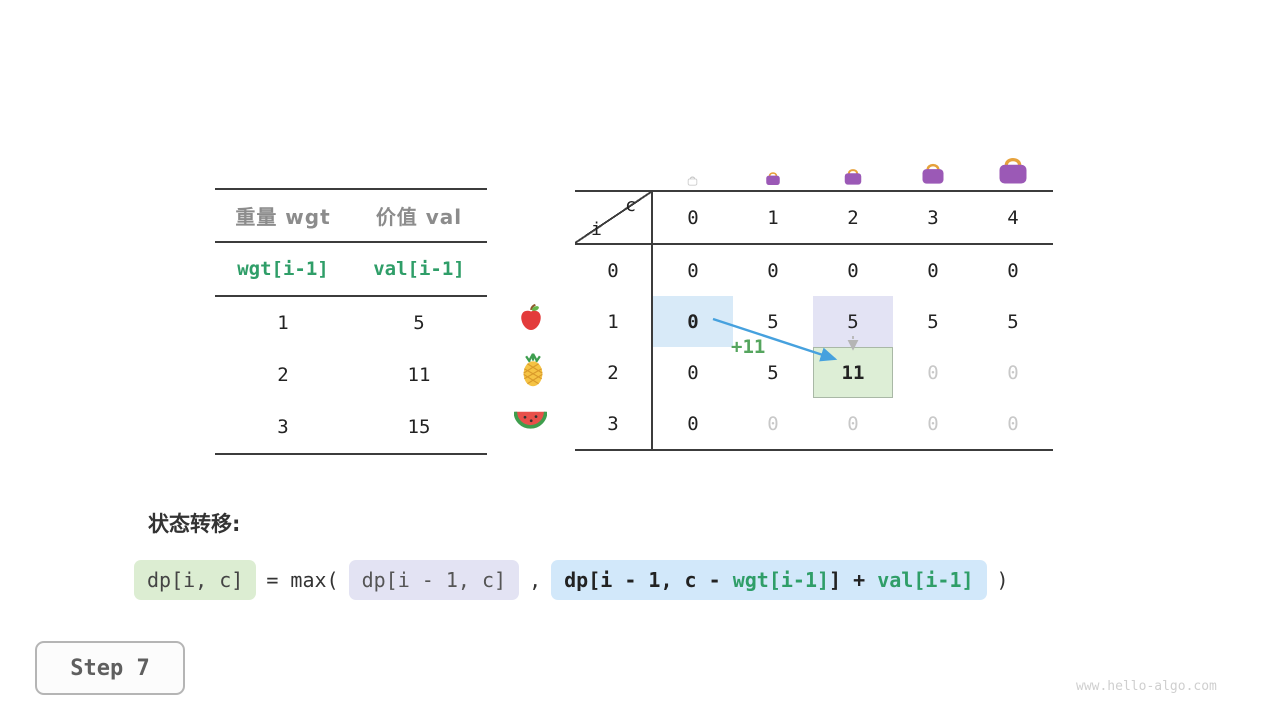 The width and height of the screenshot is (1280, 720). What do you see at coordinates (530, 420) in the screenshot?
I see `watermelon-icon` at bounding box center [530, 420].